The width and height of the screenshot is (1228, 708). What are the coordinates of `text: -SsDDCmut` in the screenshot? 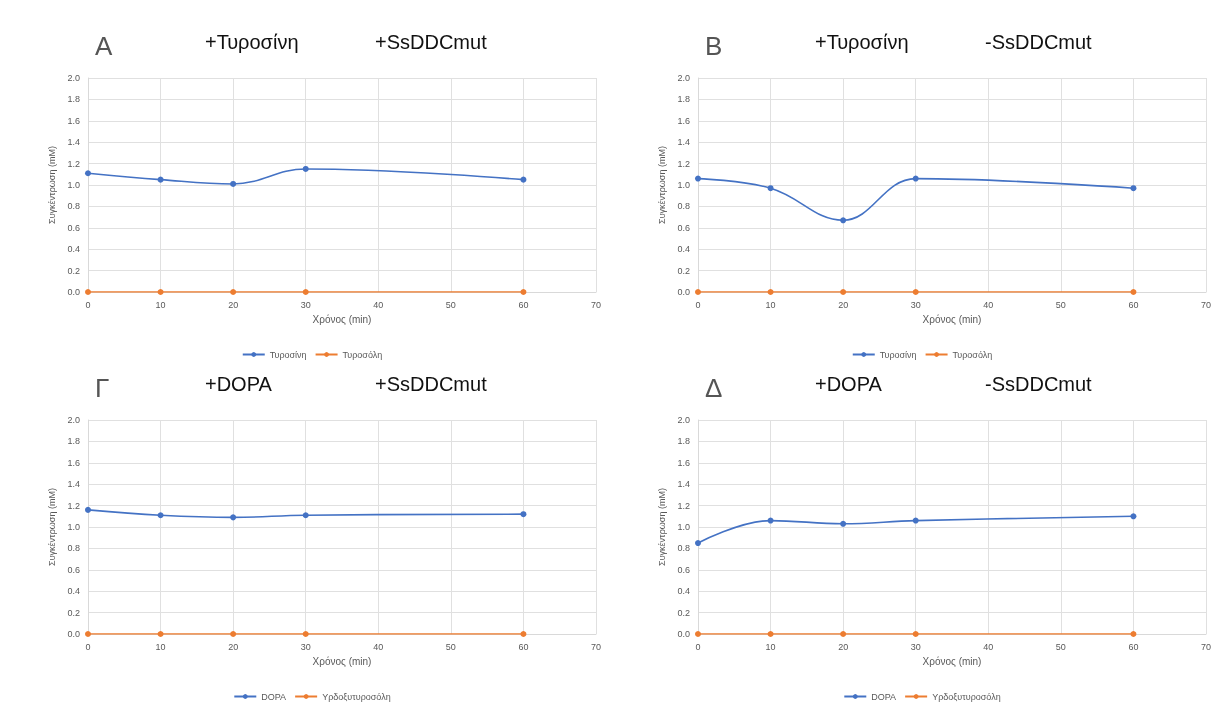 It's located at (1039, 384).